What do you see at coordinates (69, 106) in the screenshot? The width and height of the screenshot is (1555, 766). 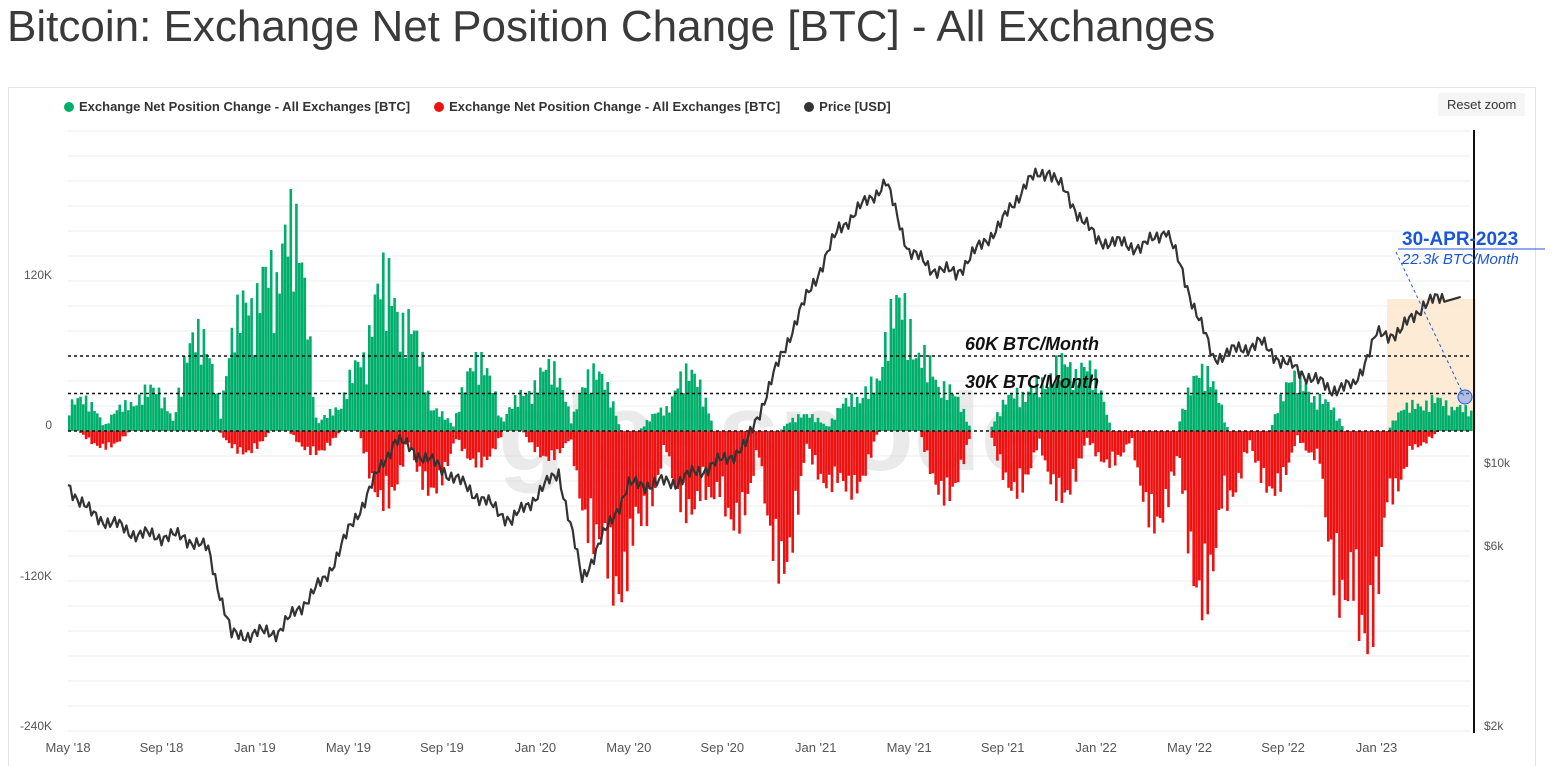 I see `legend-dot-green` at bounding box center [69, 106].